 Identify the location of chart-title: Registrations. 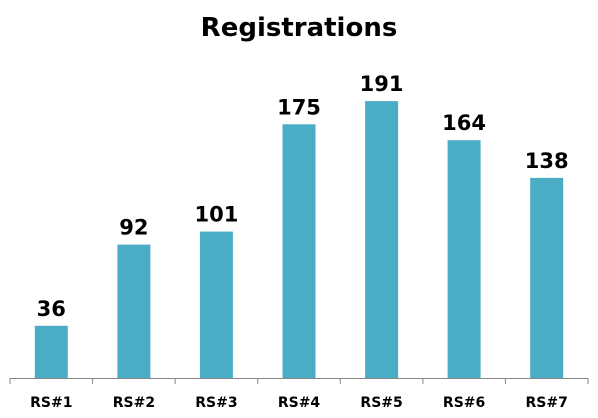
(299, 28).